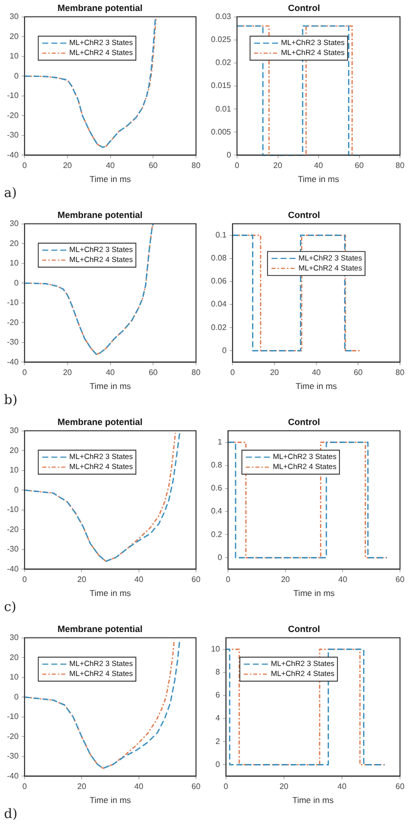 The height and width of the screenshot is (830, 408). I want to click on y-tick-label: 0.015, so click(221, 85).